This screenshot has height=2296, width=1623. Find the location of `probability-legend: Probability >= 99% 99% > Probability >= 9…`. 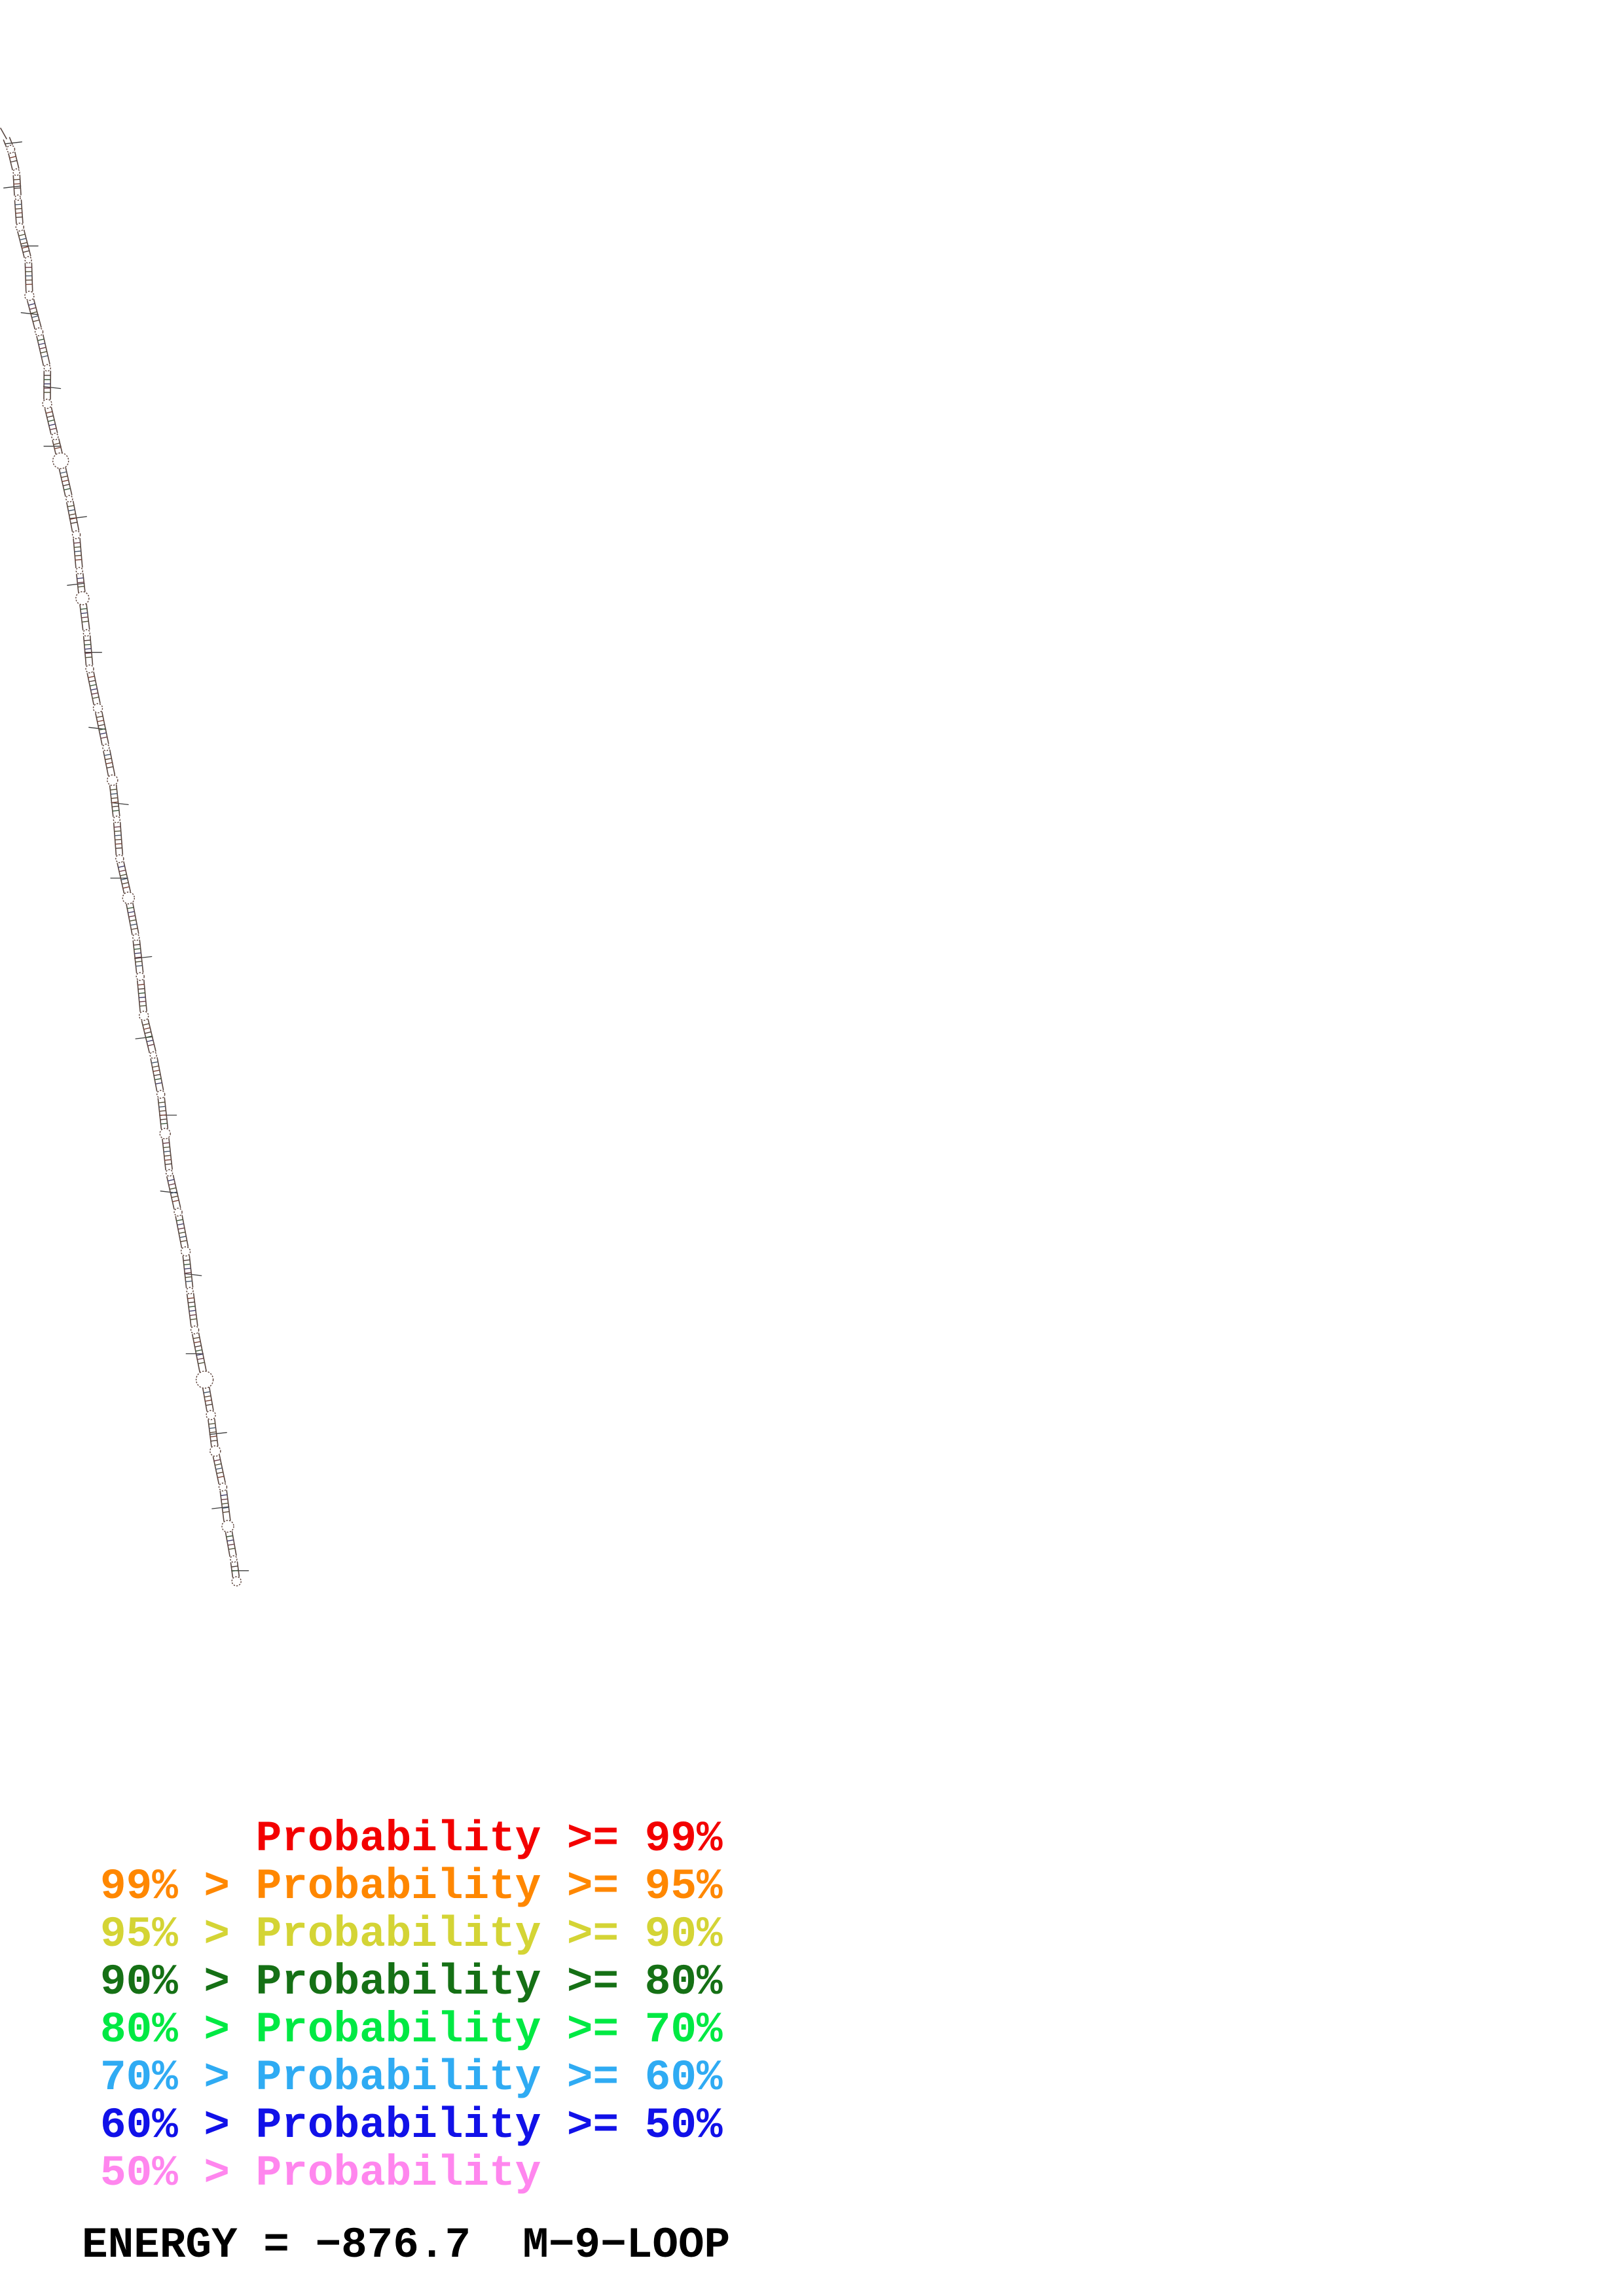

probability-legend: Probability >= 99% 99% > Probability >= 9… is located at coordinates (411, 2006).